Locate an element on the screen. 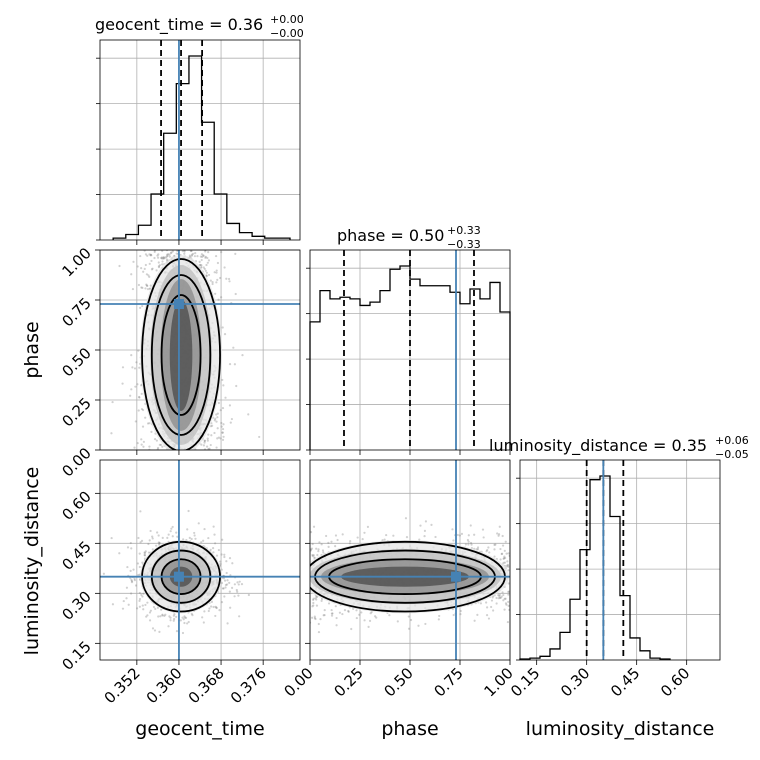  xtick-label-geocent_time: 0.360 is located at coordinates (164, 685).